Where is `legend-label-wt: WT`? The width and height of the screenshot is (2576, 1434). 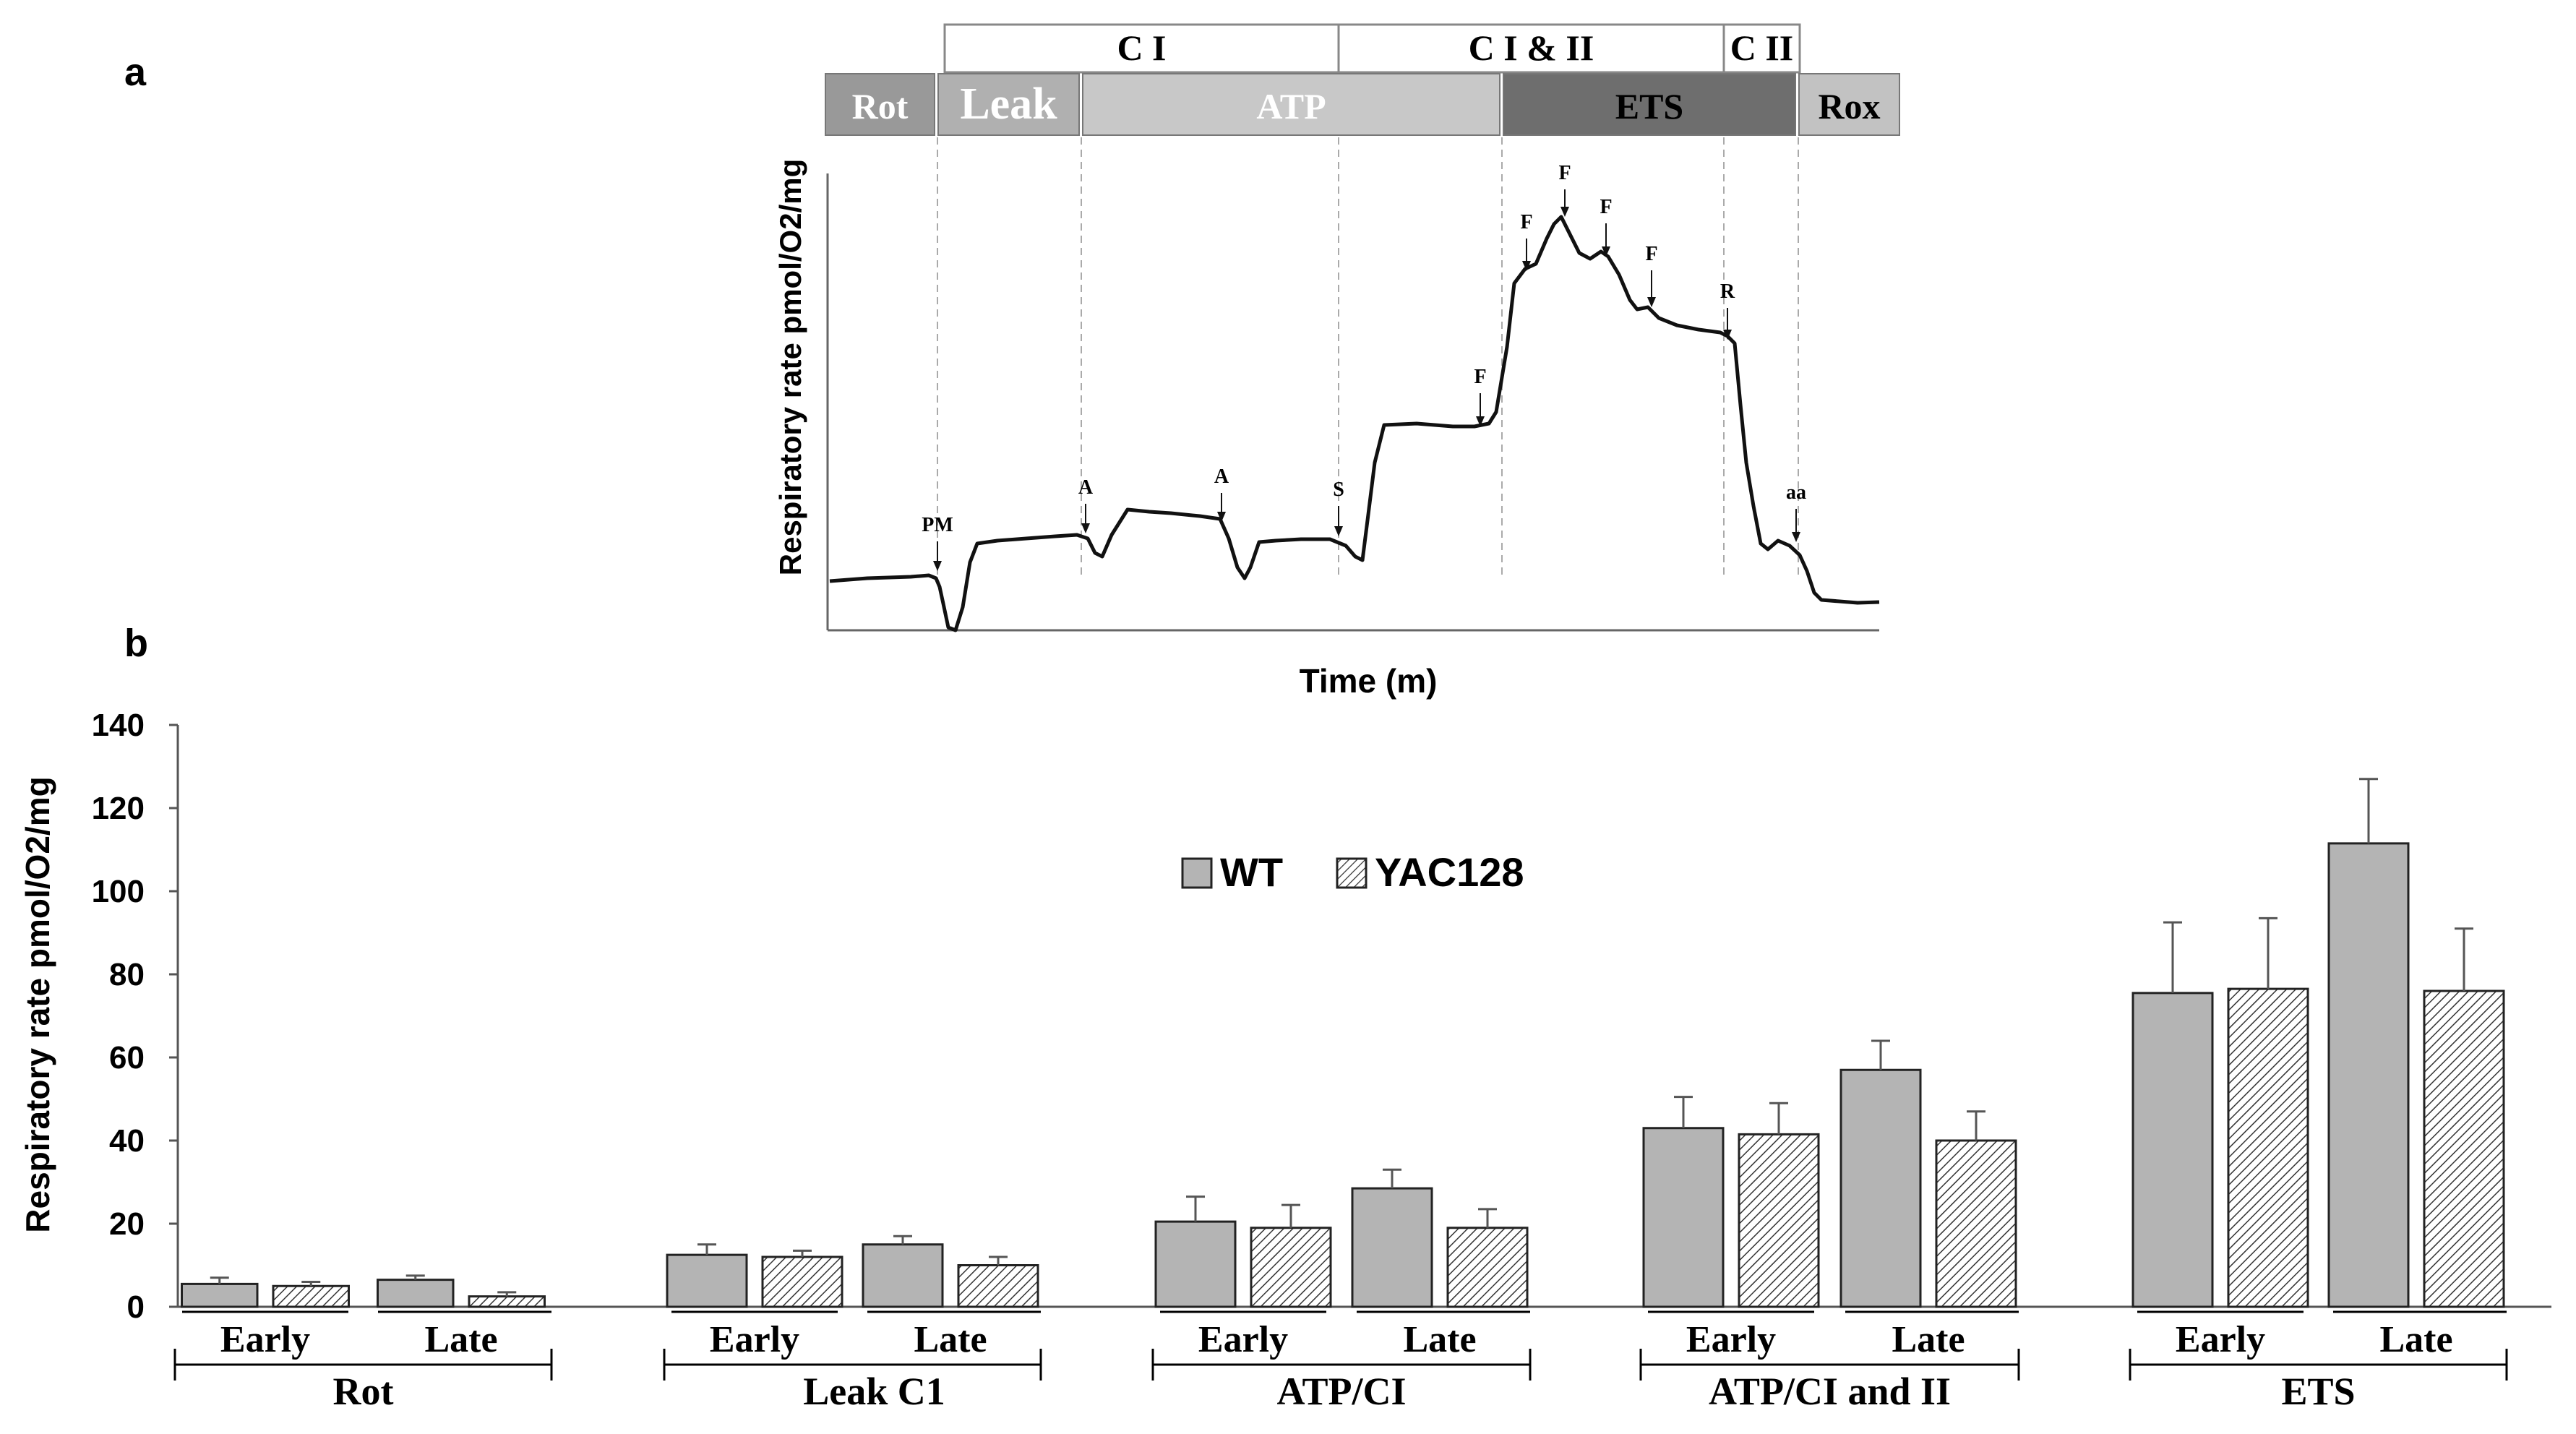
legend-label-wt: WT is located at coordinates (1252, 872).